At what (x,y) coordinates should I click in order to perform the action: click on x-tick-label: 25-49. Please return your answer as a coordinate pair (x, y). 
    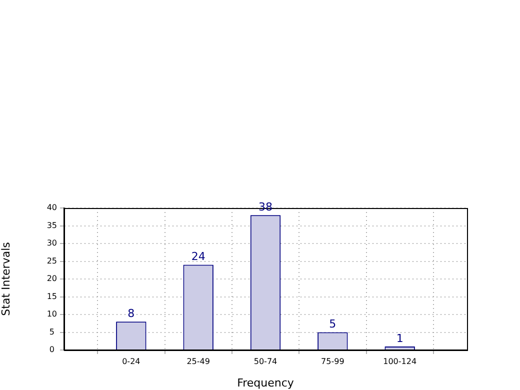
    Looking at the image, I should click on (198, 361).